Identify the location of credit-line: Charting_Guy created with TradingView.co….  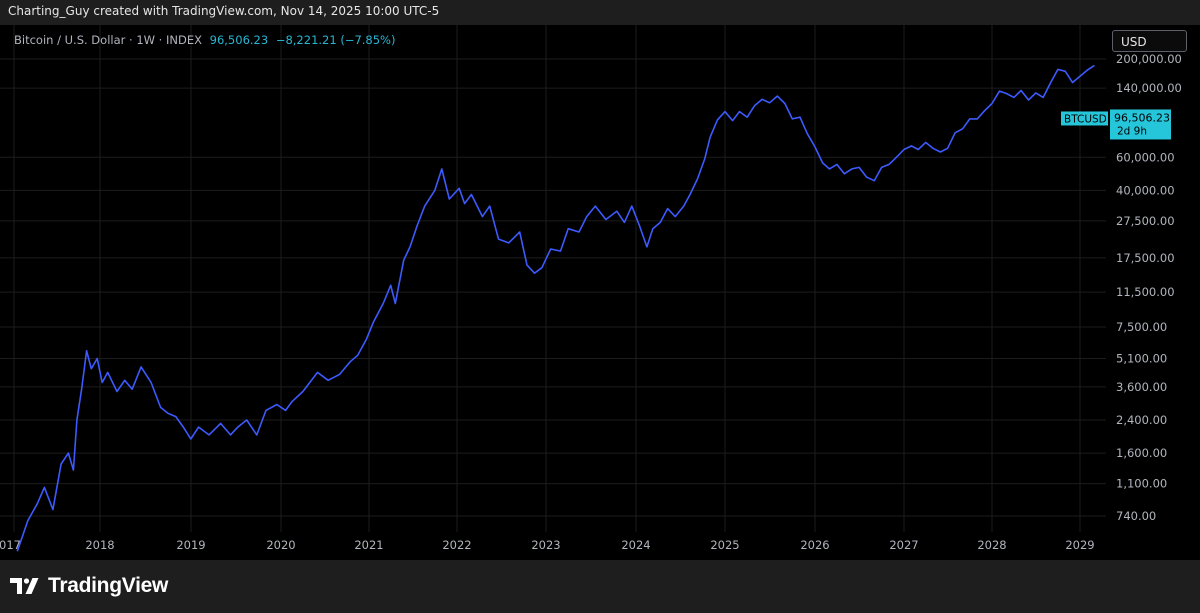
(224, 11).